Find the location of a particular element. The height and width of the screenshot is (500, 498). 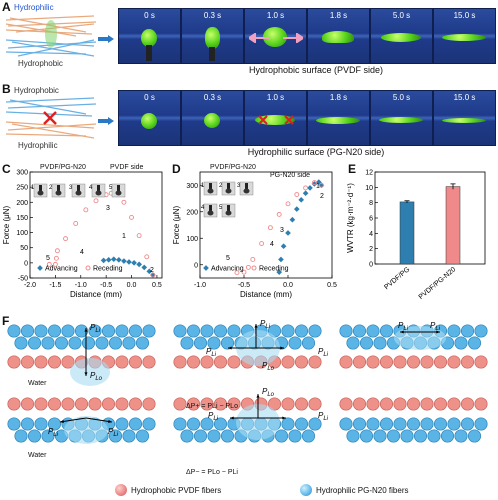

x-tick-label: -1.0 is located at coordinates (81, 285).